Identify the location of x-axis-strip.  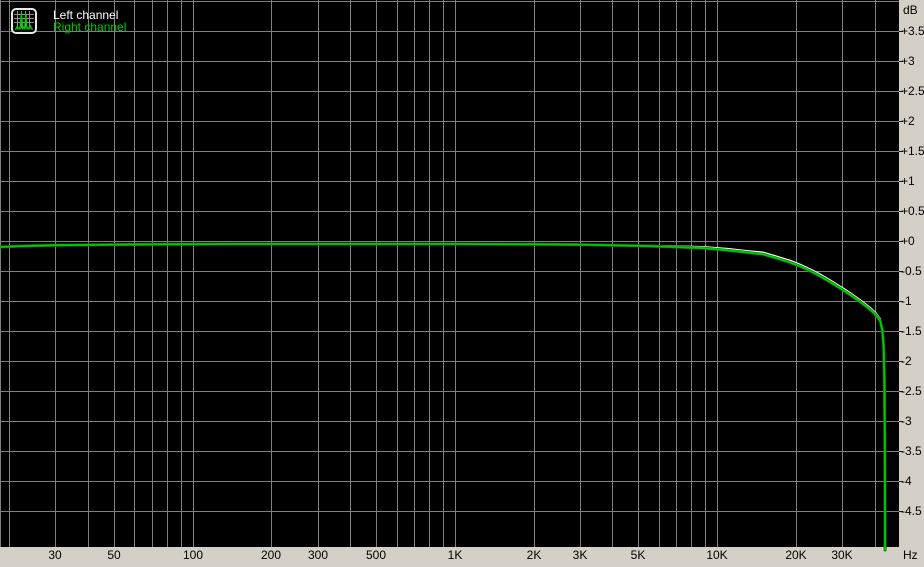
(449, 557).